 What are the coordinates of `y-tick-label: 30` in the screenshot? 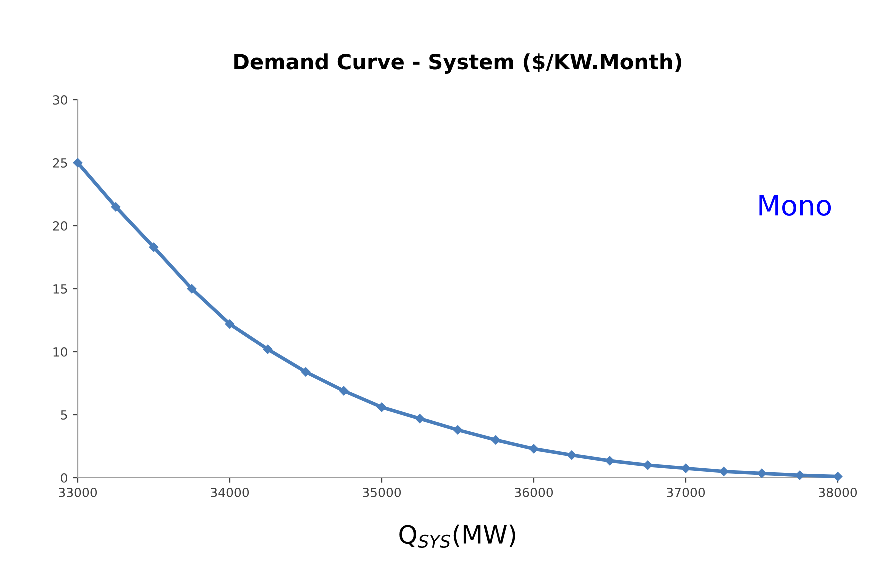 It's located at (60, 100).